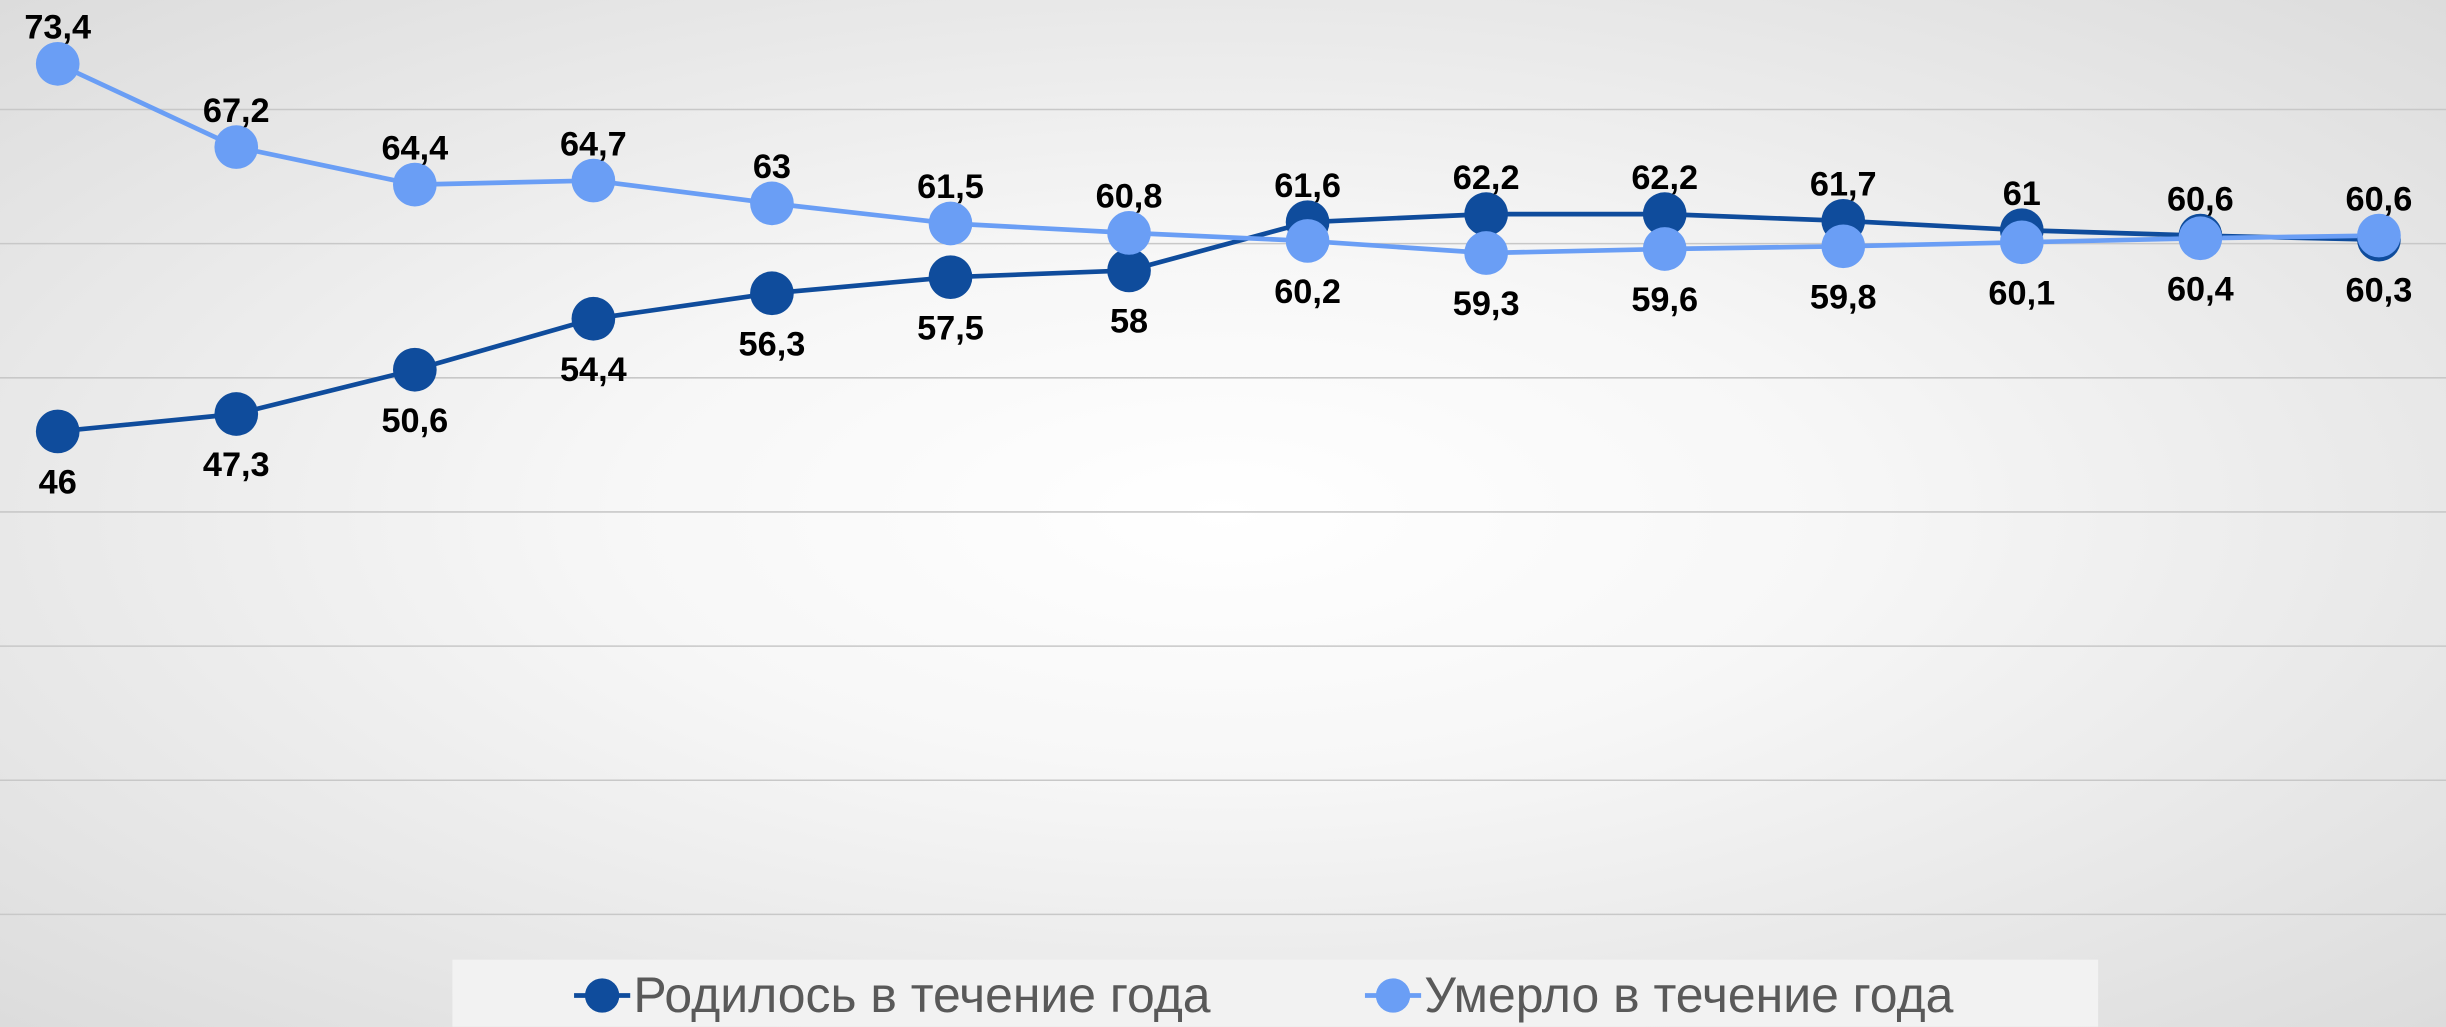  Describe the element at coordinates (236, 111) in the screenshot. I see `data-label: 67,2` at that location.